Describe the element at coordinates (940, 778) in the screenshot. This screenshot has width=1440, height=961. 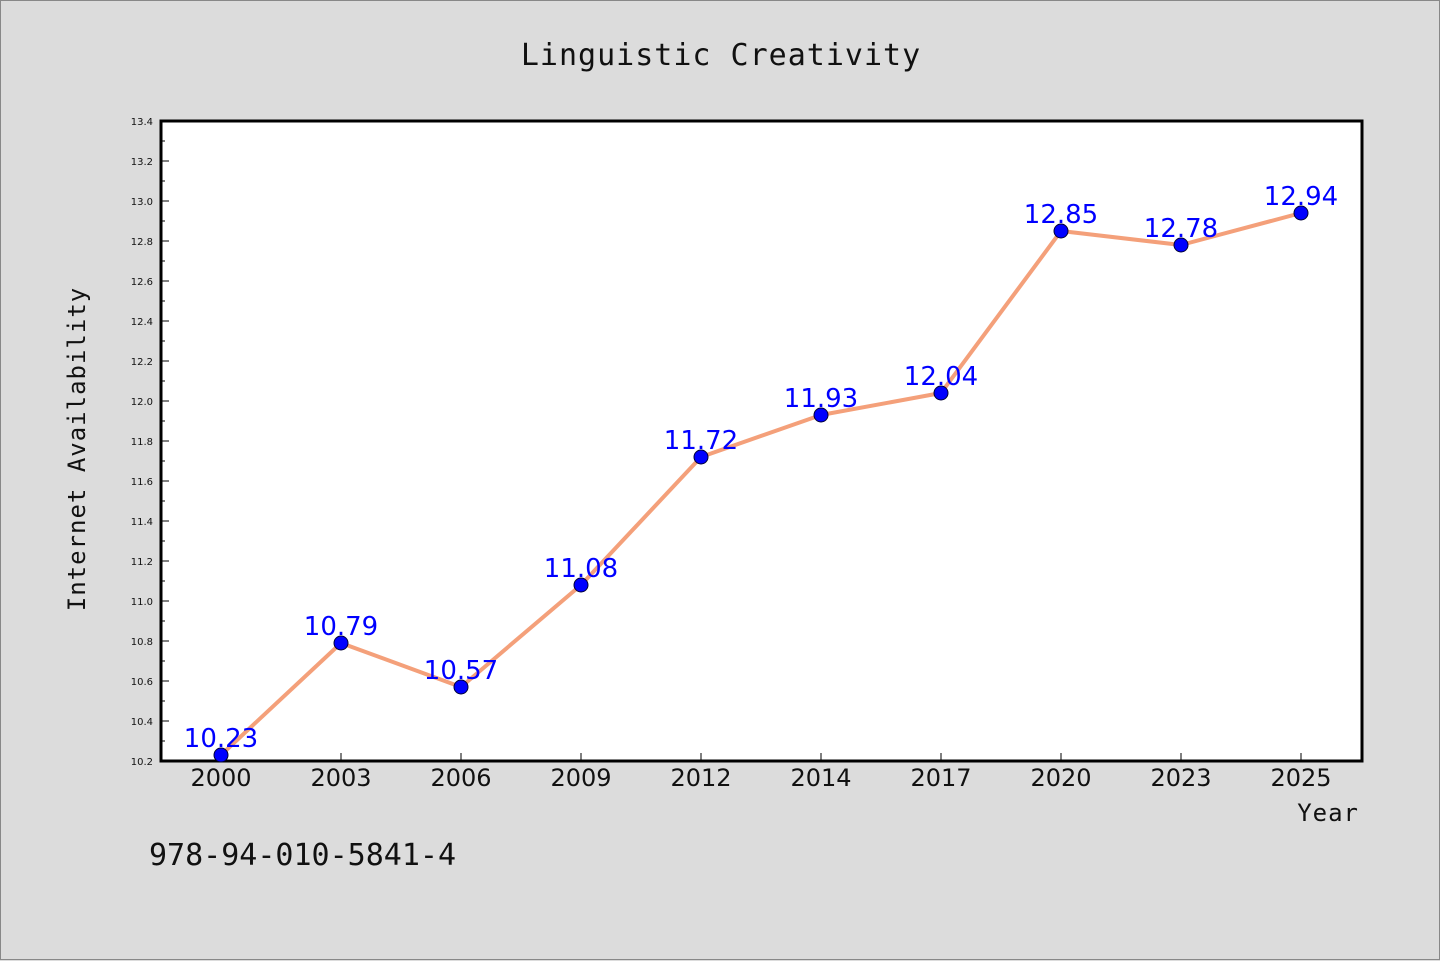
I see `x-tick-label: 2017` at that location.